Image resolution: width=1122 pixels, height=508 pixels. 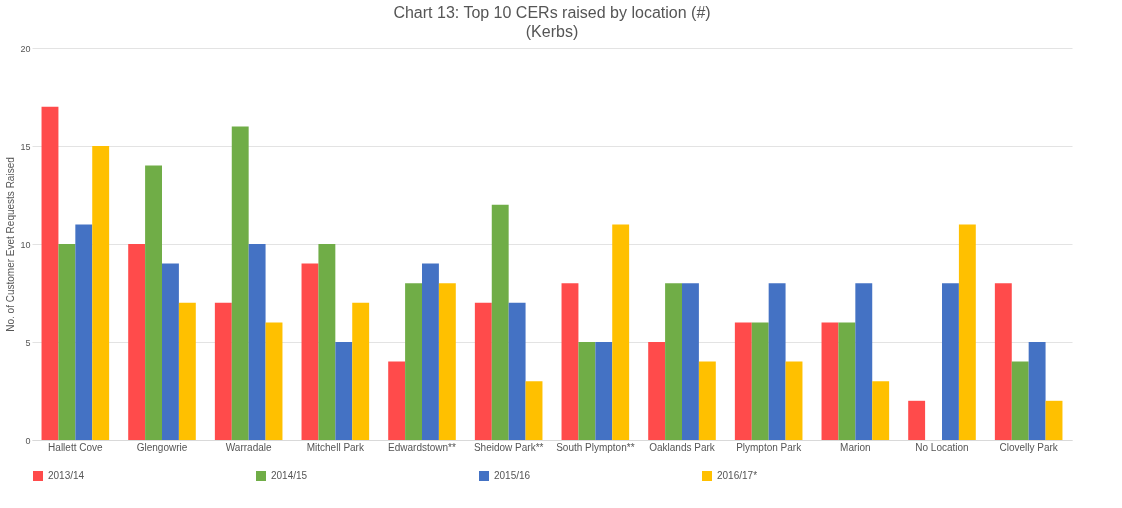 What do you see at coordinates (162, 447) in the screenshot?
I see `x-tick-label: Glengowrie` at bounding box center [162, 447].